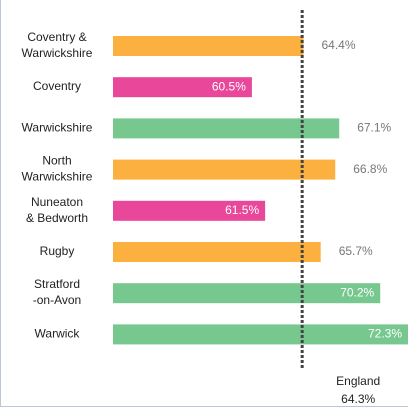  Describe the element at coordinates (57, 202) in the screenshot. I see `y-tick-label-line: Nuneaton` at that location.